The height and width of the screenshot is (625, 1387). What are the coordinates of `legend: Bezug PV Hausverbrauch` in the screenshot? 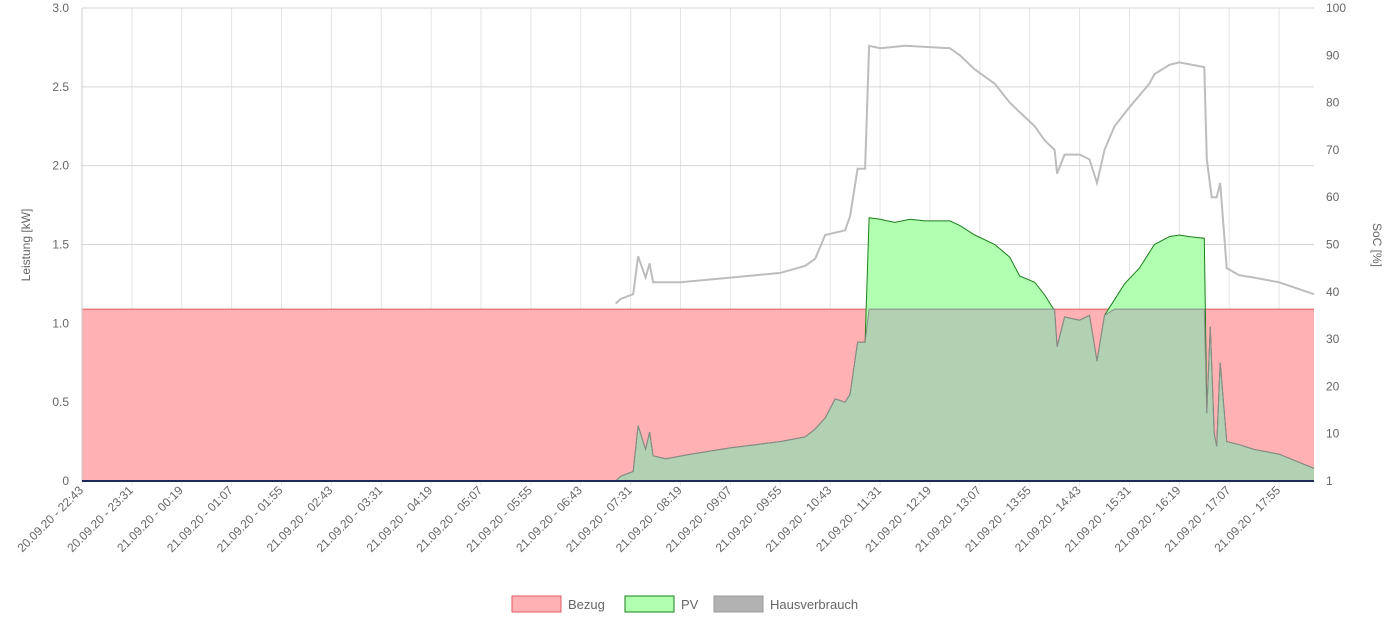 It's located at (684, 604).